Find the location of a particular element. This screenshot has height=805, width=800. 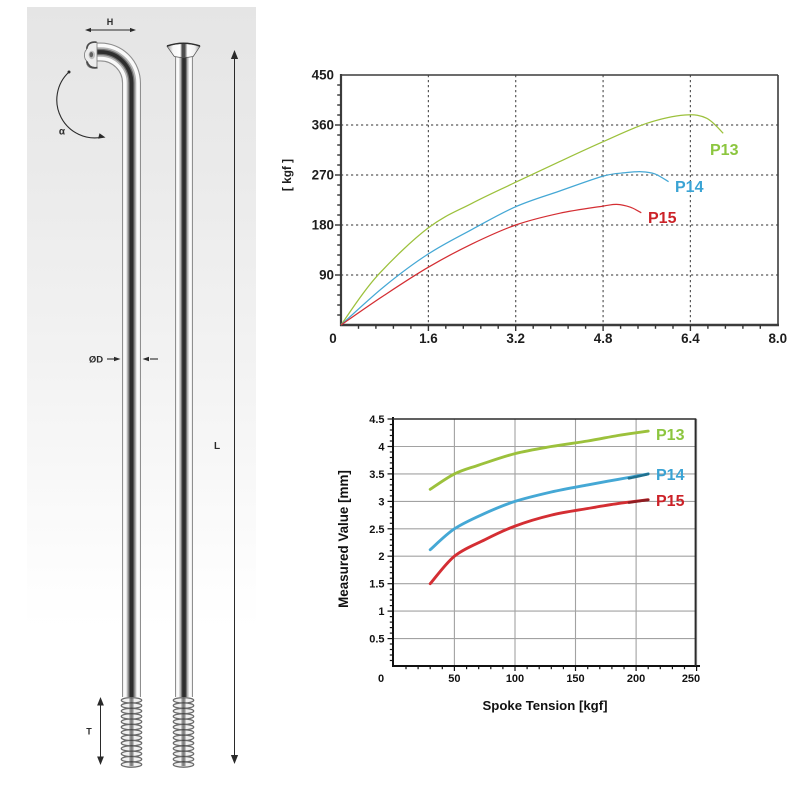

svg-text: 1.6 is located at coordinates (428, 338).